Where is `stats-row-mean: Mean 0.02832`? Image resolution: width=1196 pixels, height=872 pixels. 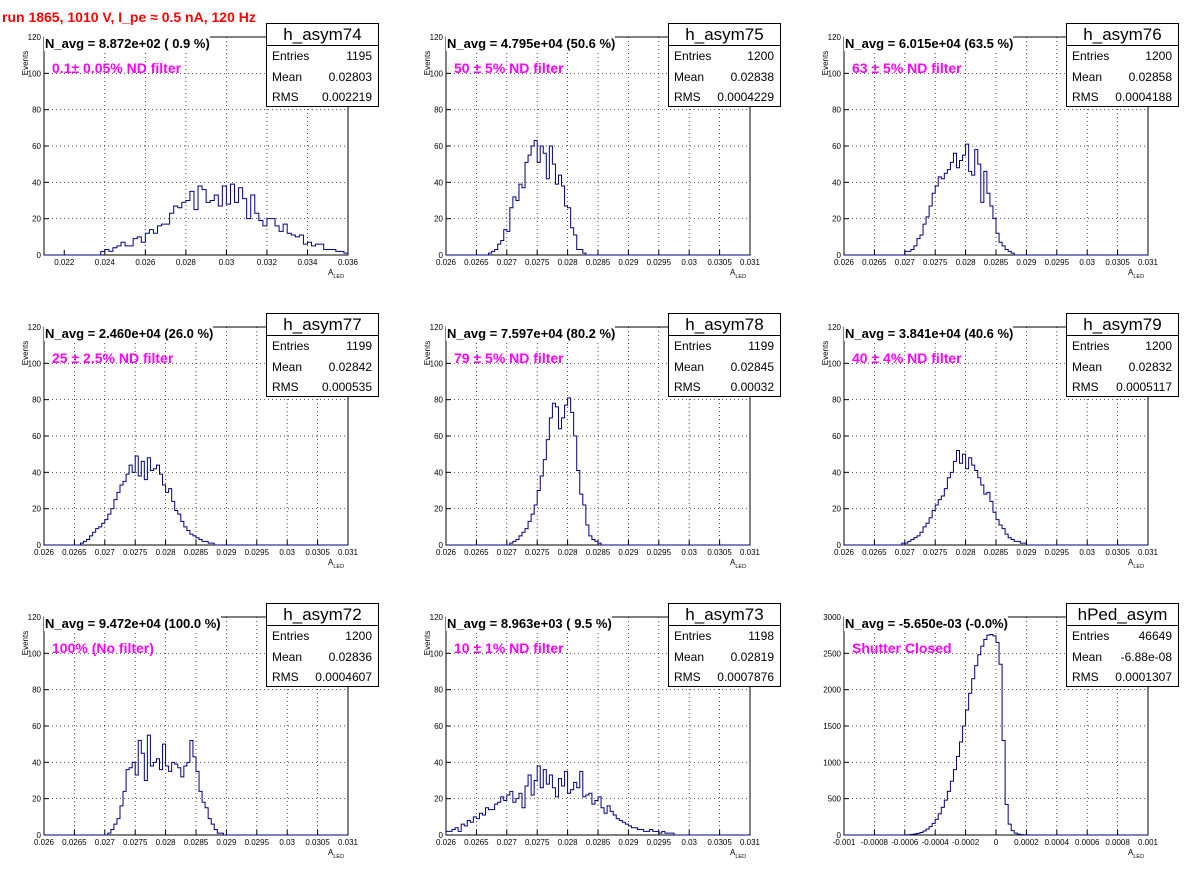
stats-row-mean: Mean 0.02832 is located at coordinates (1122, 367).